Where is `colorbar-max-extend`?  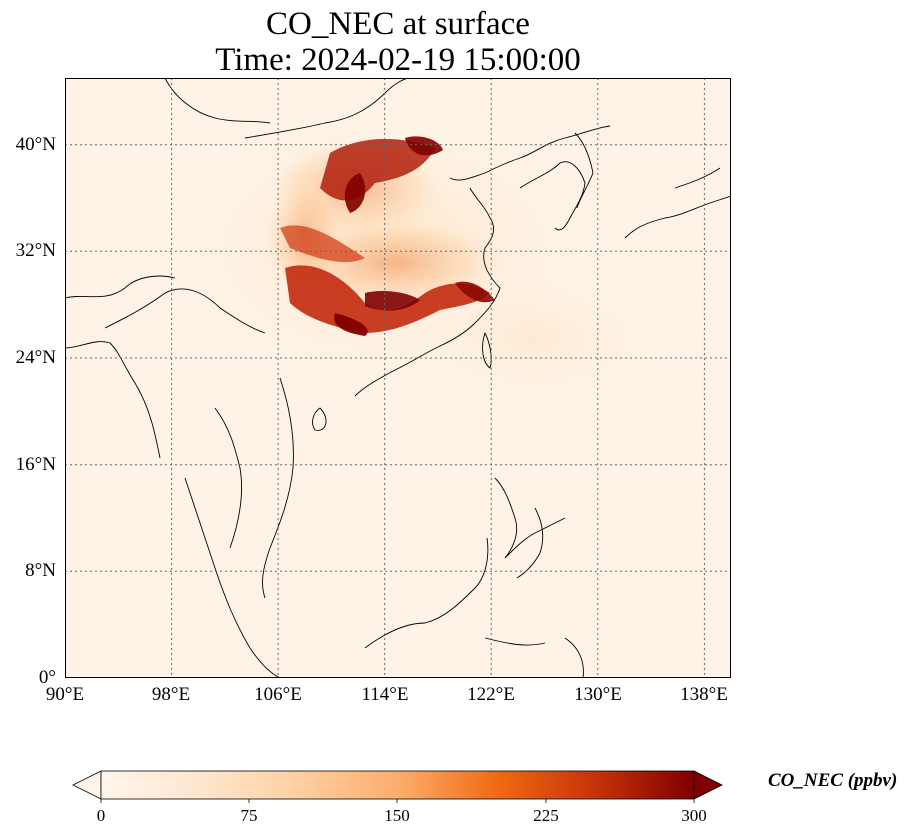
colorbar-max-extend is located at coordinates (708, 785).